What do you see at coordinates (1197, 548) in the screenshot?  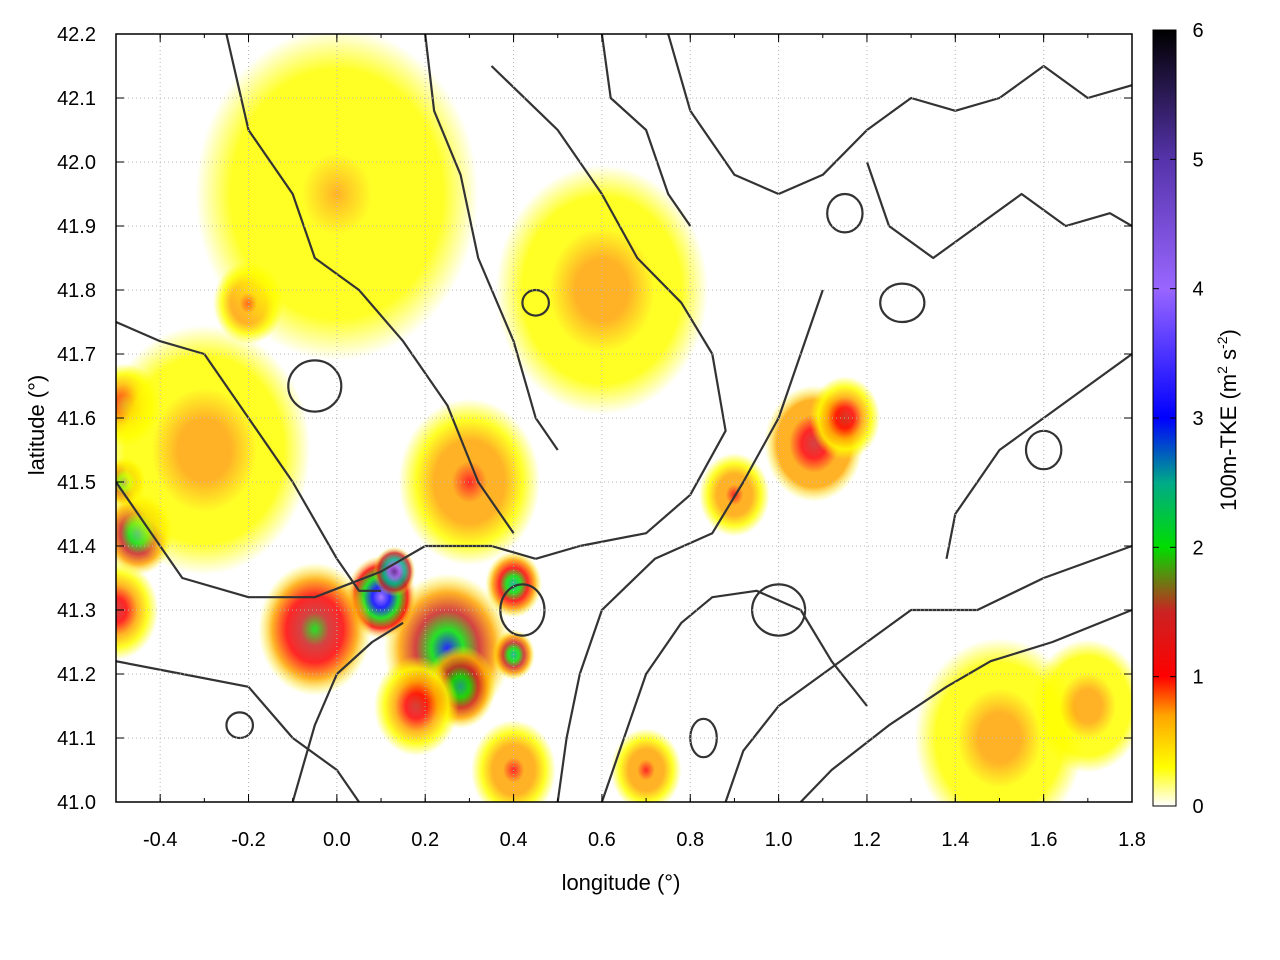 I see `colorbar-tick-label: 2` at bounding box center [1197, 548].